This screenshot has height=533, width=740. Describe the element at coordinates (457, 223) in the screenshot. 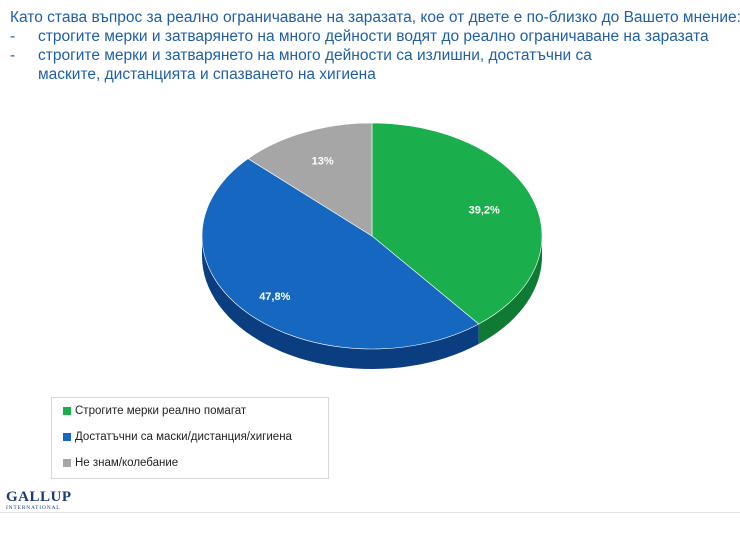

I see `slice-strict-measures` at that location.